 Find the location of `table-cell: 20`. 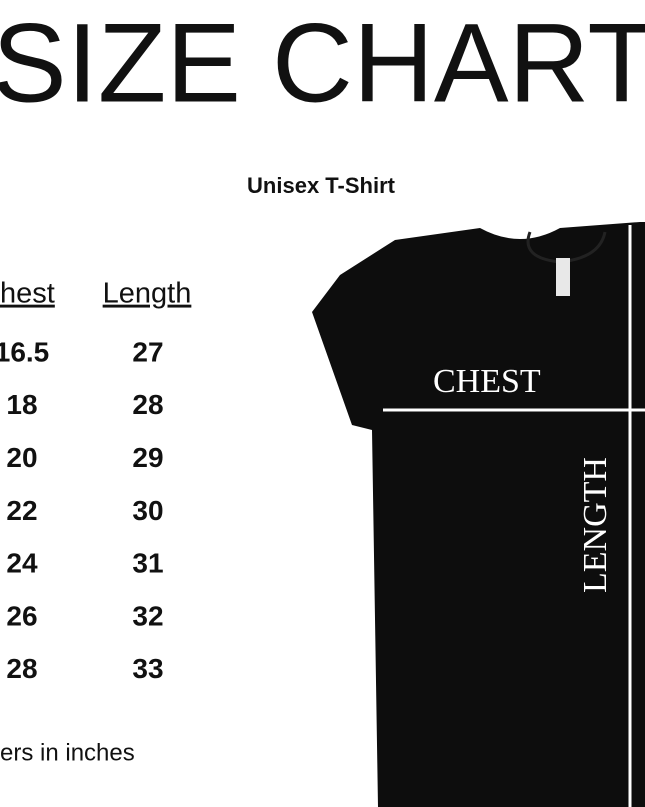

table-cell: 20 is located at coordinates (21, 457).